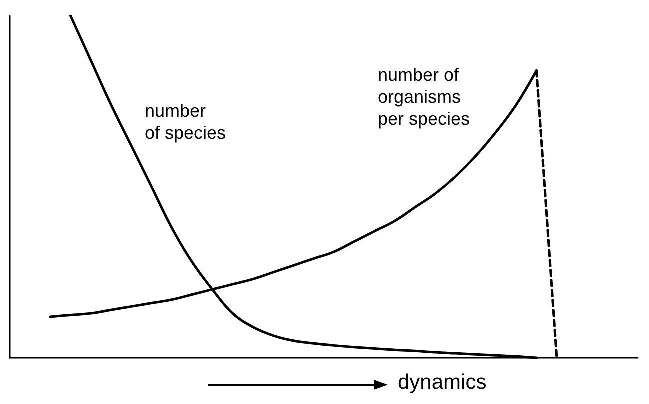 The height and width of the screenshot is (404, 649). What do you see at coordinates (185, 122) in the screenshot?
I see `series-label: number of species` at bounding box center [185, 122].